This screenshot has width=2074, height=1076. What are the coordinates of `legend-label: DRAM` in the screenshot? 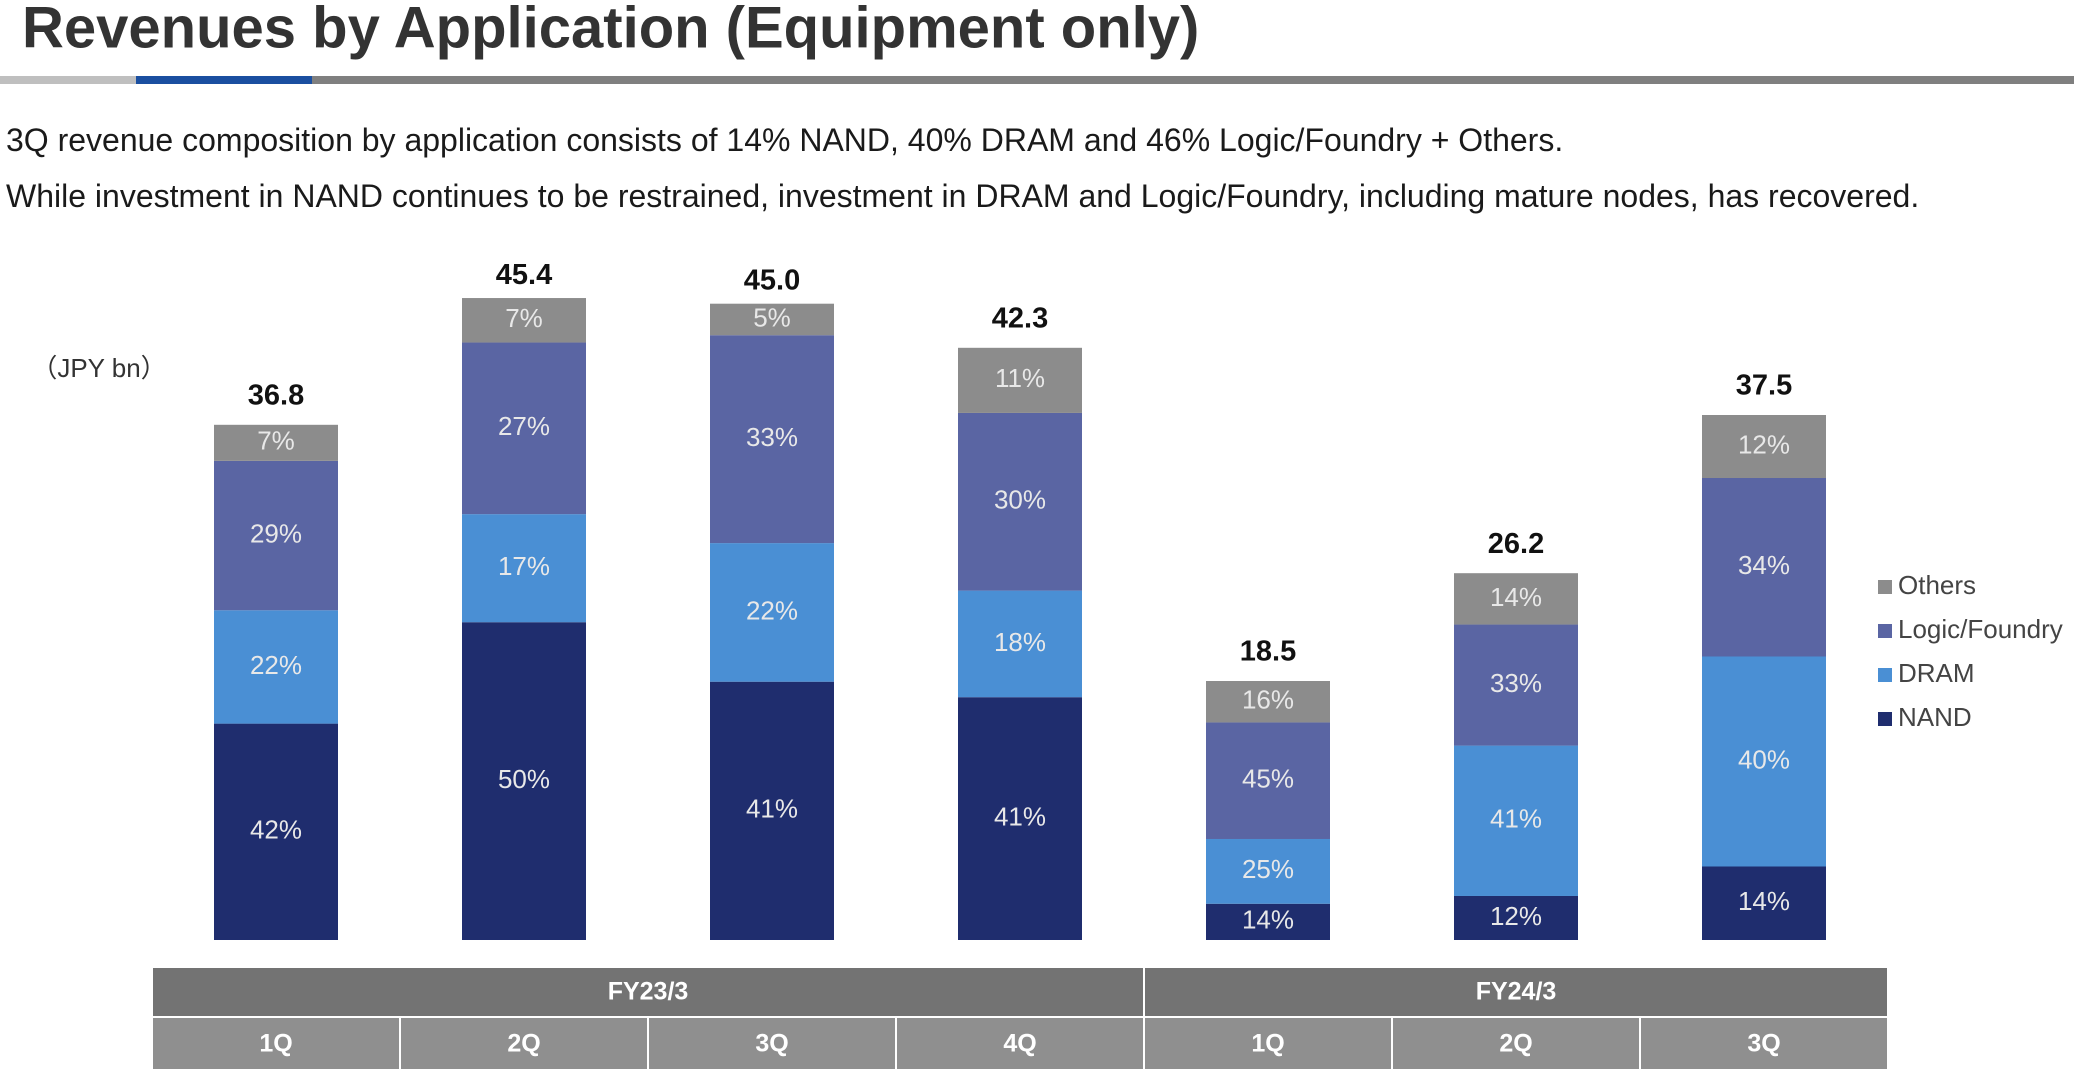 It's located at (1936, 673).